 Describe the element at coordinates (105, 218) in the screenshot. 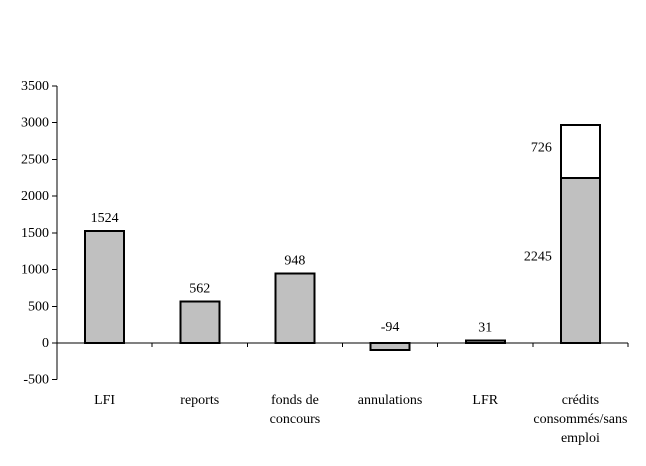

I see `bar-value-label: 1524` at that location.